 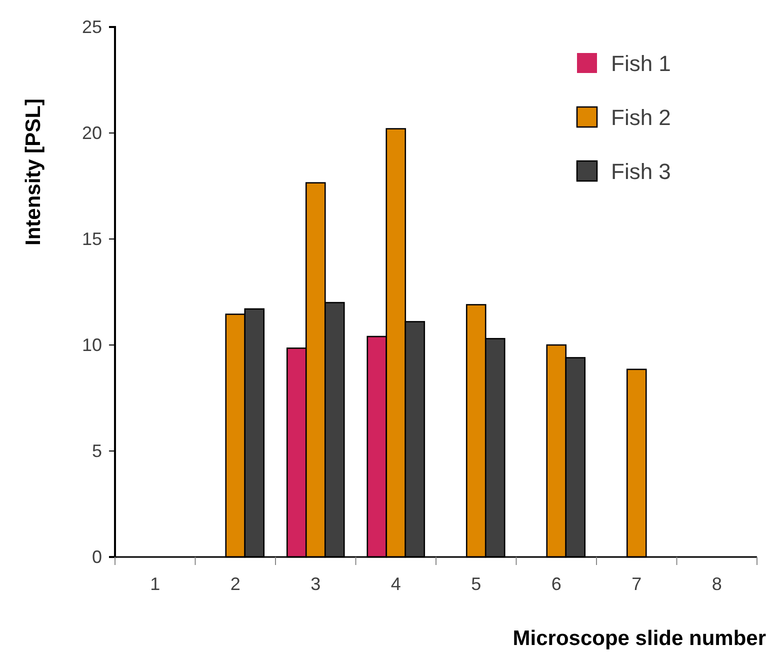 I want to click on legend-label: Fish 2, so click(x=641, y=117).